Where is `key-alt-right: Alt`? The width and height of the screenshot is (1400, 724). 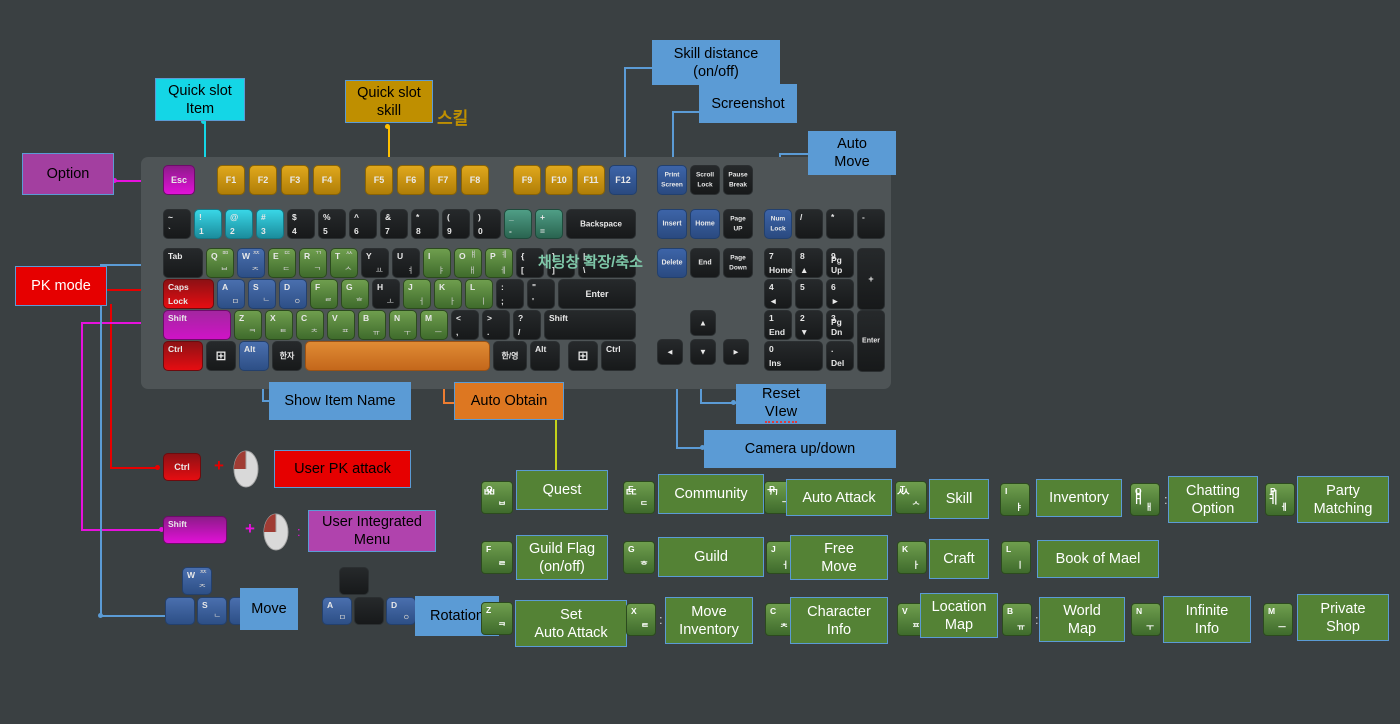
key-alt-right: Alt is located at coordinates (545, 356).